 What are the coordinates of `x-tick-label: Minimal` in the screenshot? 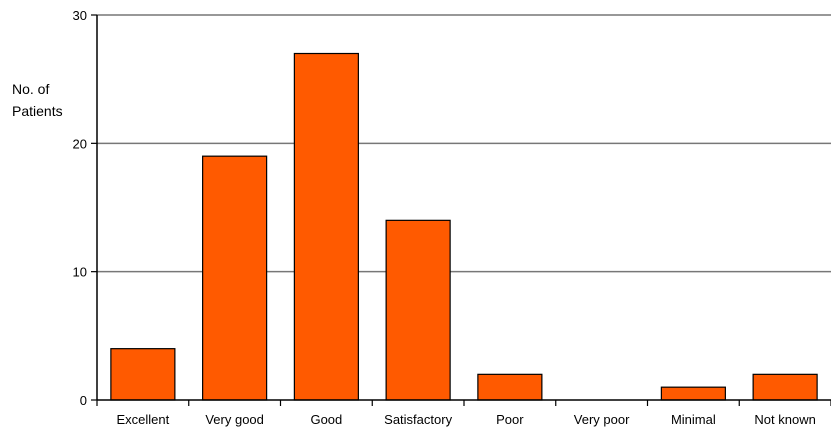 It's located at (693, 419).